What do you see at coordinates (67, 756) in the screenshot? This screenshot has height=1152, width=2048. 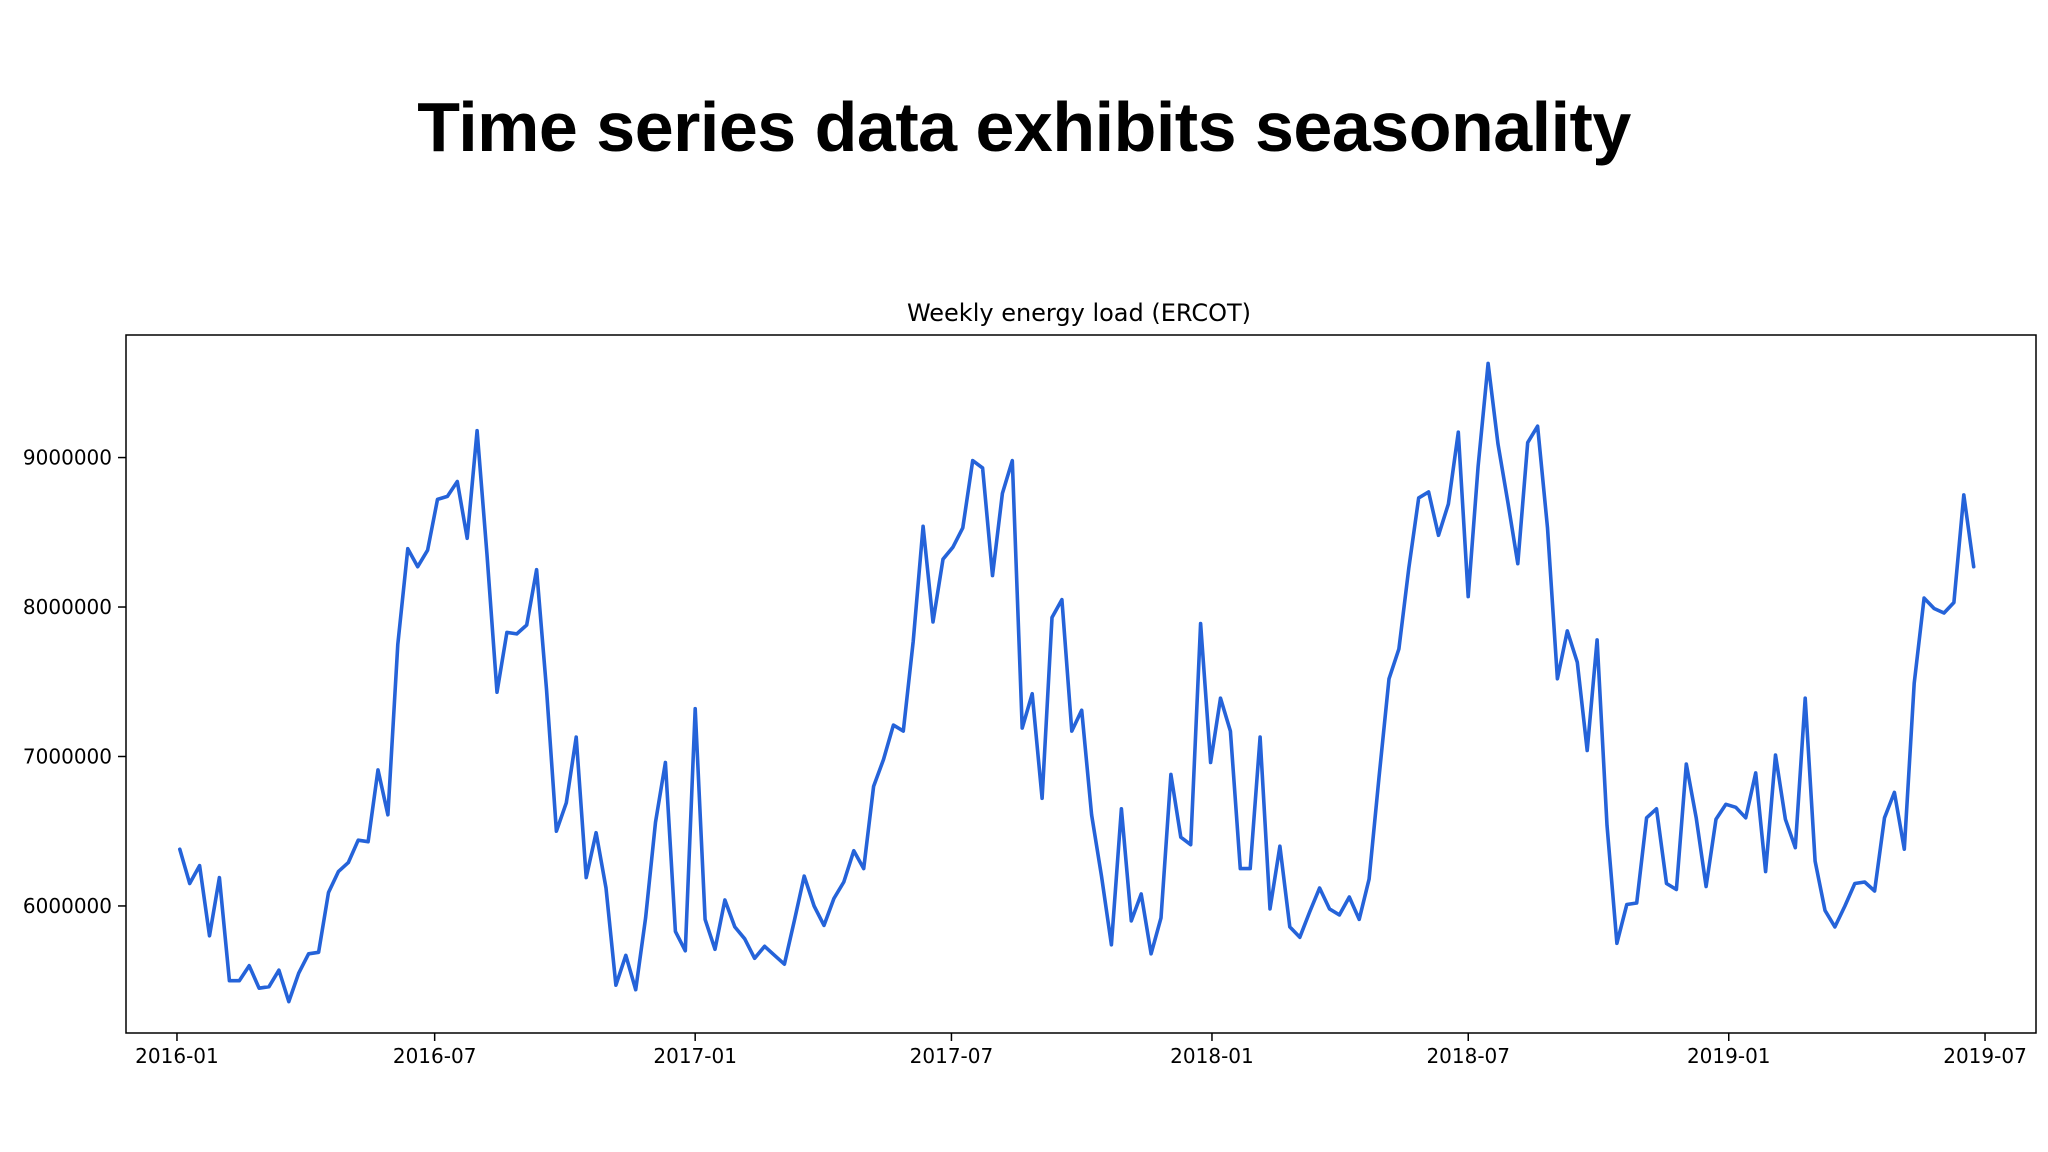 I see `y-tick-label: 7000000` at bounding box center [67, 756].